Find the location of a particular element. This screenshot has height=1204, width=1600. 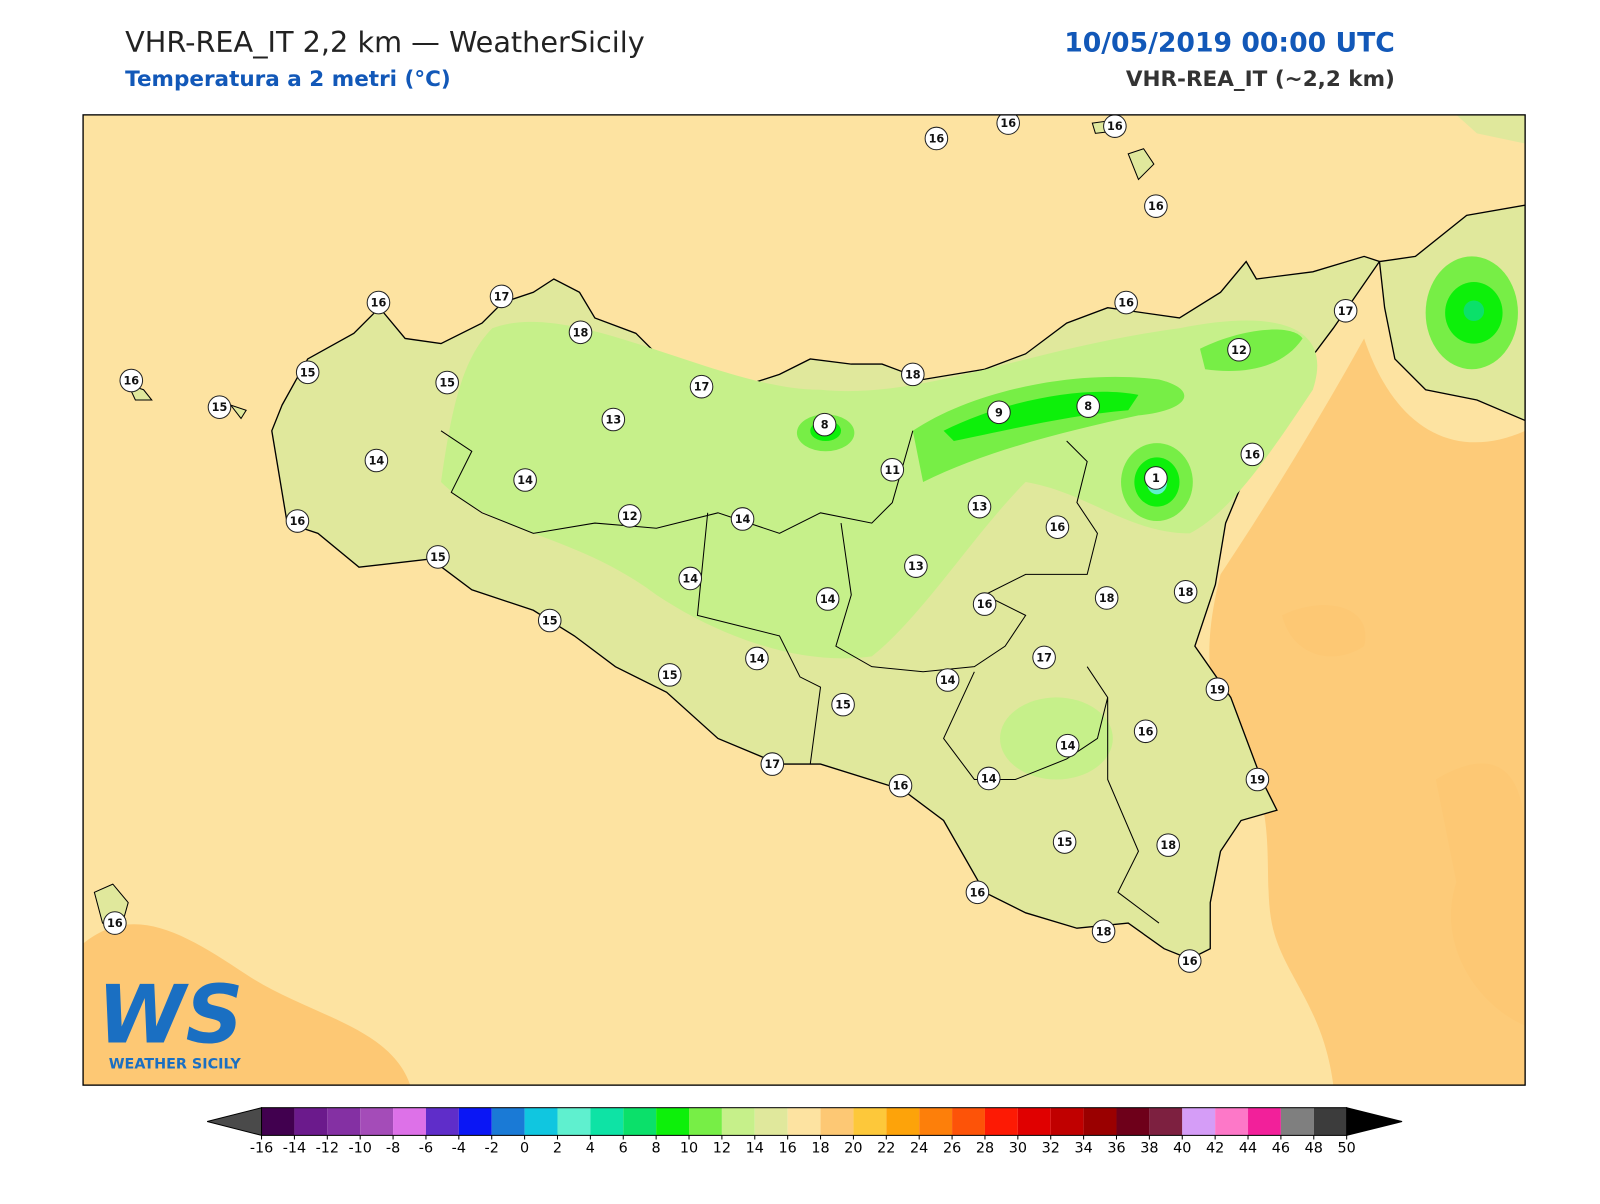

title: VHR-REA_IT 2,2 km — WeatherSicily is located at coordinates (385, 42).